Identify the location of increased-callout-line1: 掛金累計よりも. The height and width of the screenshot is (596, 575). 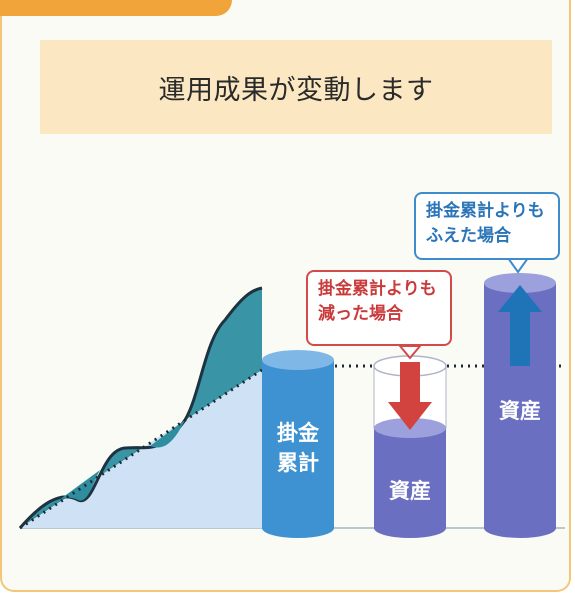
(485, 211).